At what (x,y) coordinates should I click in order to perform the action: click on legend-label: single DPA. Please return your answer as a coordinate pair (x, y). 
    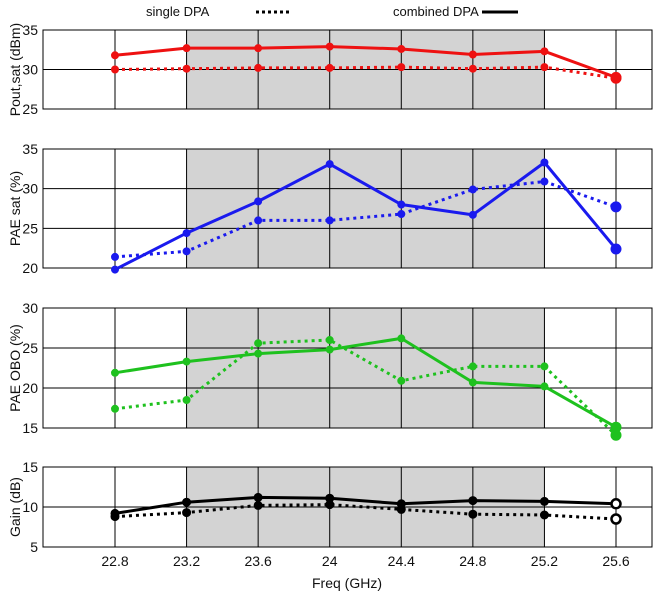
    Looking at the image, I should click on (178, 11).